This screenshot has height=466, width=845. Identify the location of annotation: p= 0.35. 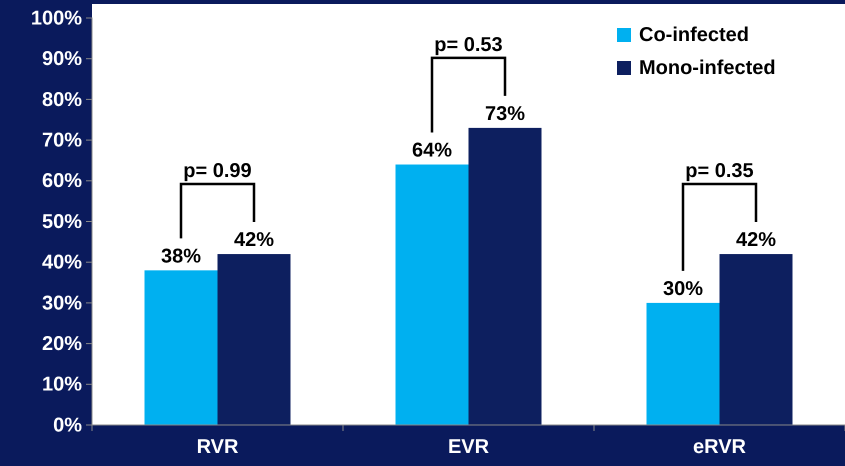
(719, 171).